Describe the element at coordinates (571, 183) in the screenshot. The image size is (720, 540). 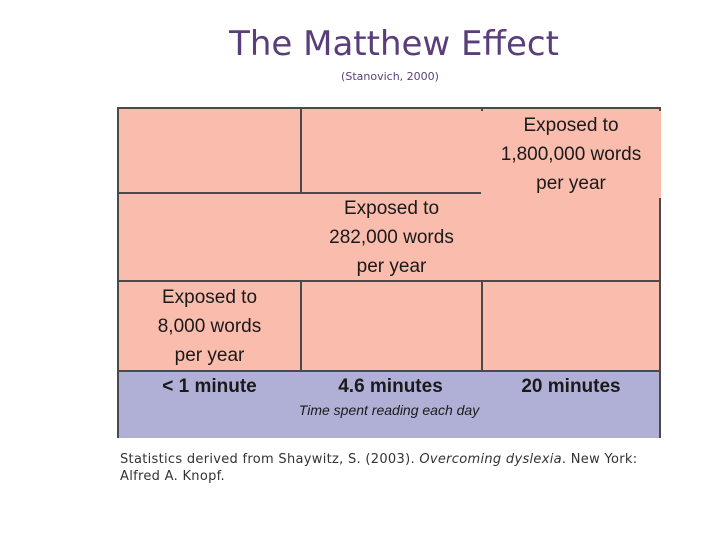
I see `cell-high-line3: per year` at that location.